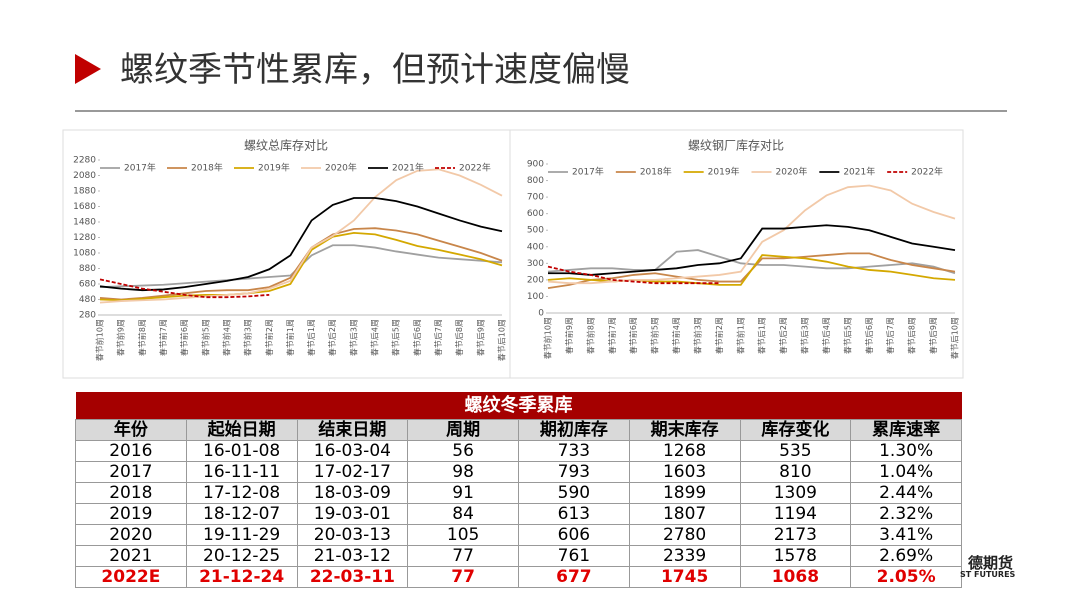 The height and width of the screenshot is (608, 1080). What do you see at coordinates (535, 264) in the screenshot?
I see `y-tick-label: 300` at bounding box center [535, 264].